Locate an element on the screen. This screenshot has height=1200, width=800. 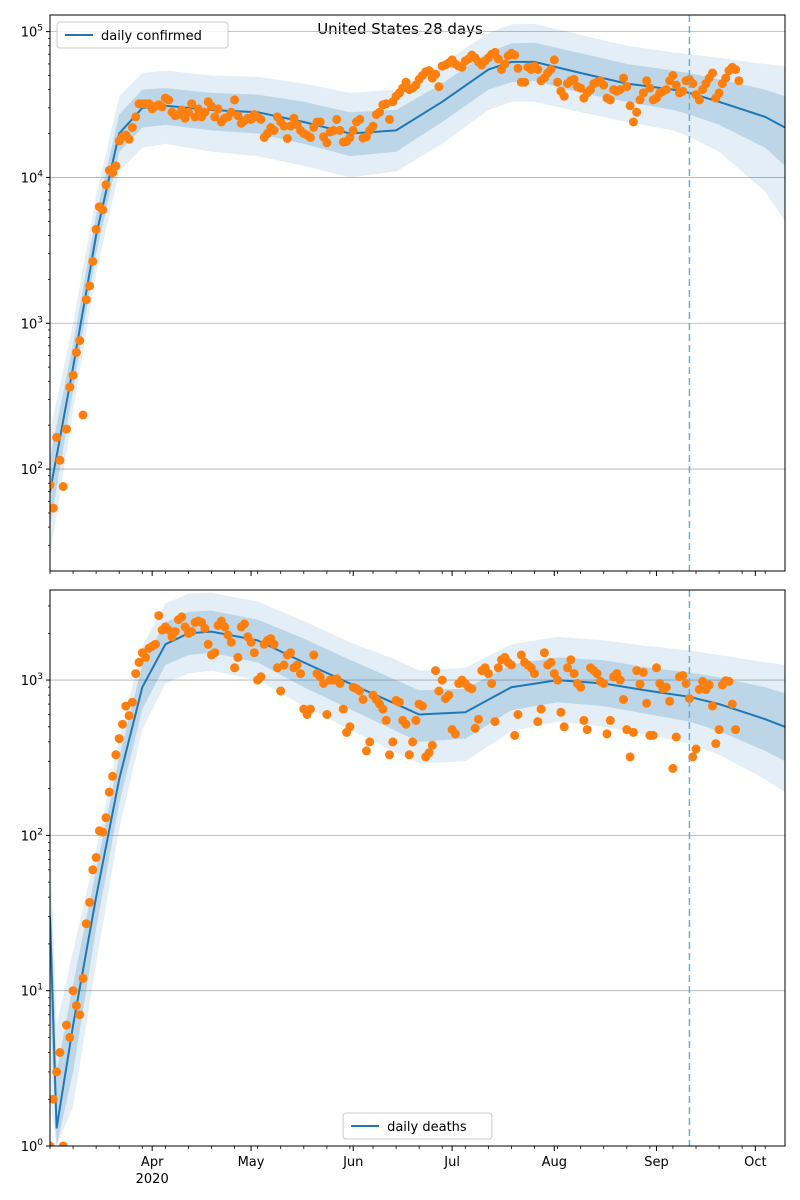
legend: daily deaths is located at coordinates (417, 1126).